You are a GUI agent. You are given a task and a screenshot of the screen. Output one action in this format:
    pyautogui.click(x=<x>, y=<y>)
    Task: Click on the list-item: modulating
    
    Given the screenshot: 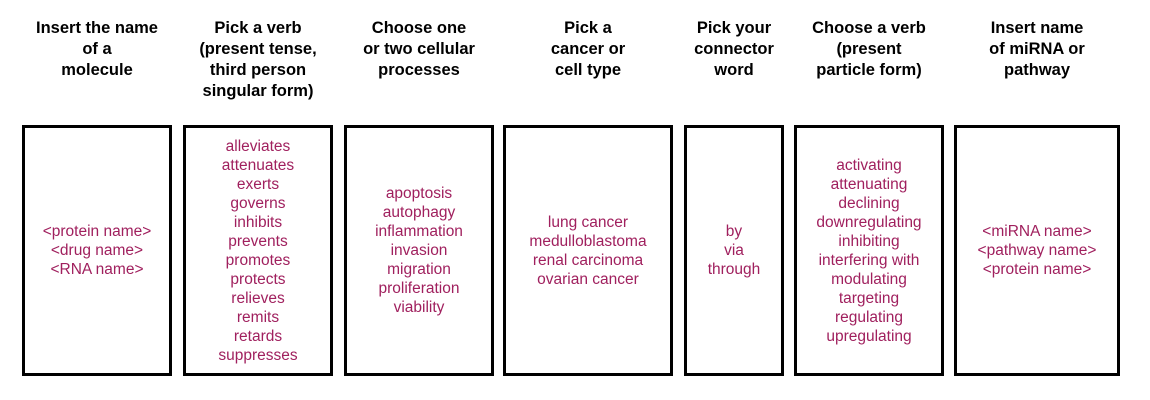 What is the action you would take?
    pyautogui.click(x=869, y=279)
    